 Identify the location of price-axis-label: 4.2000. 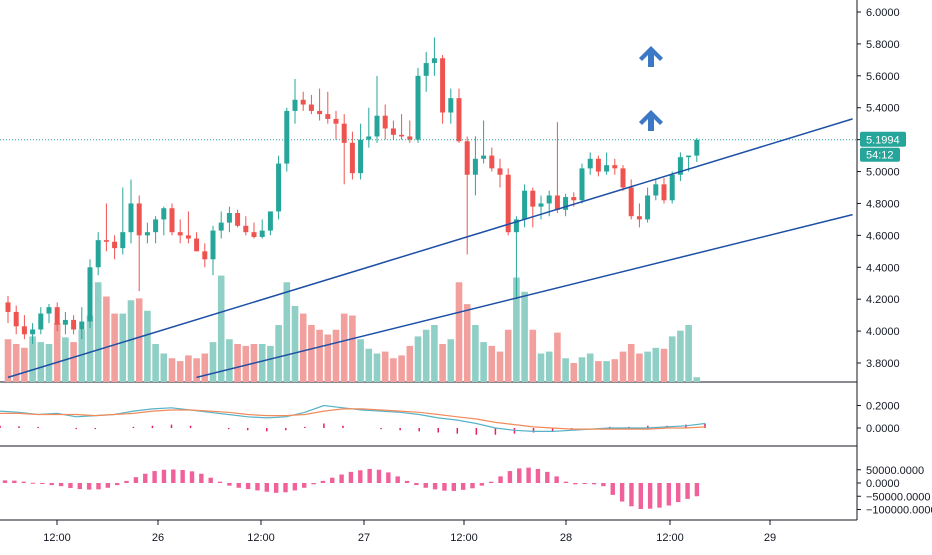
(883, 300).